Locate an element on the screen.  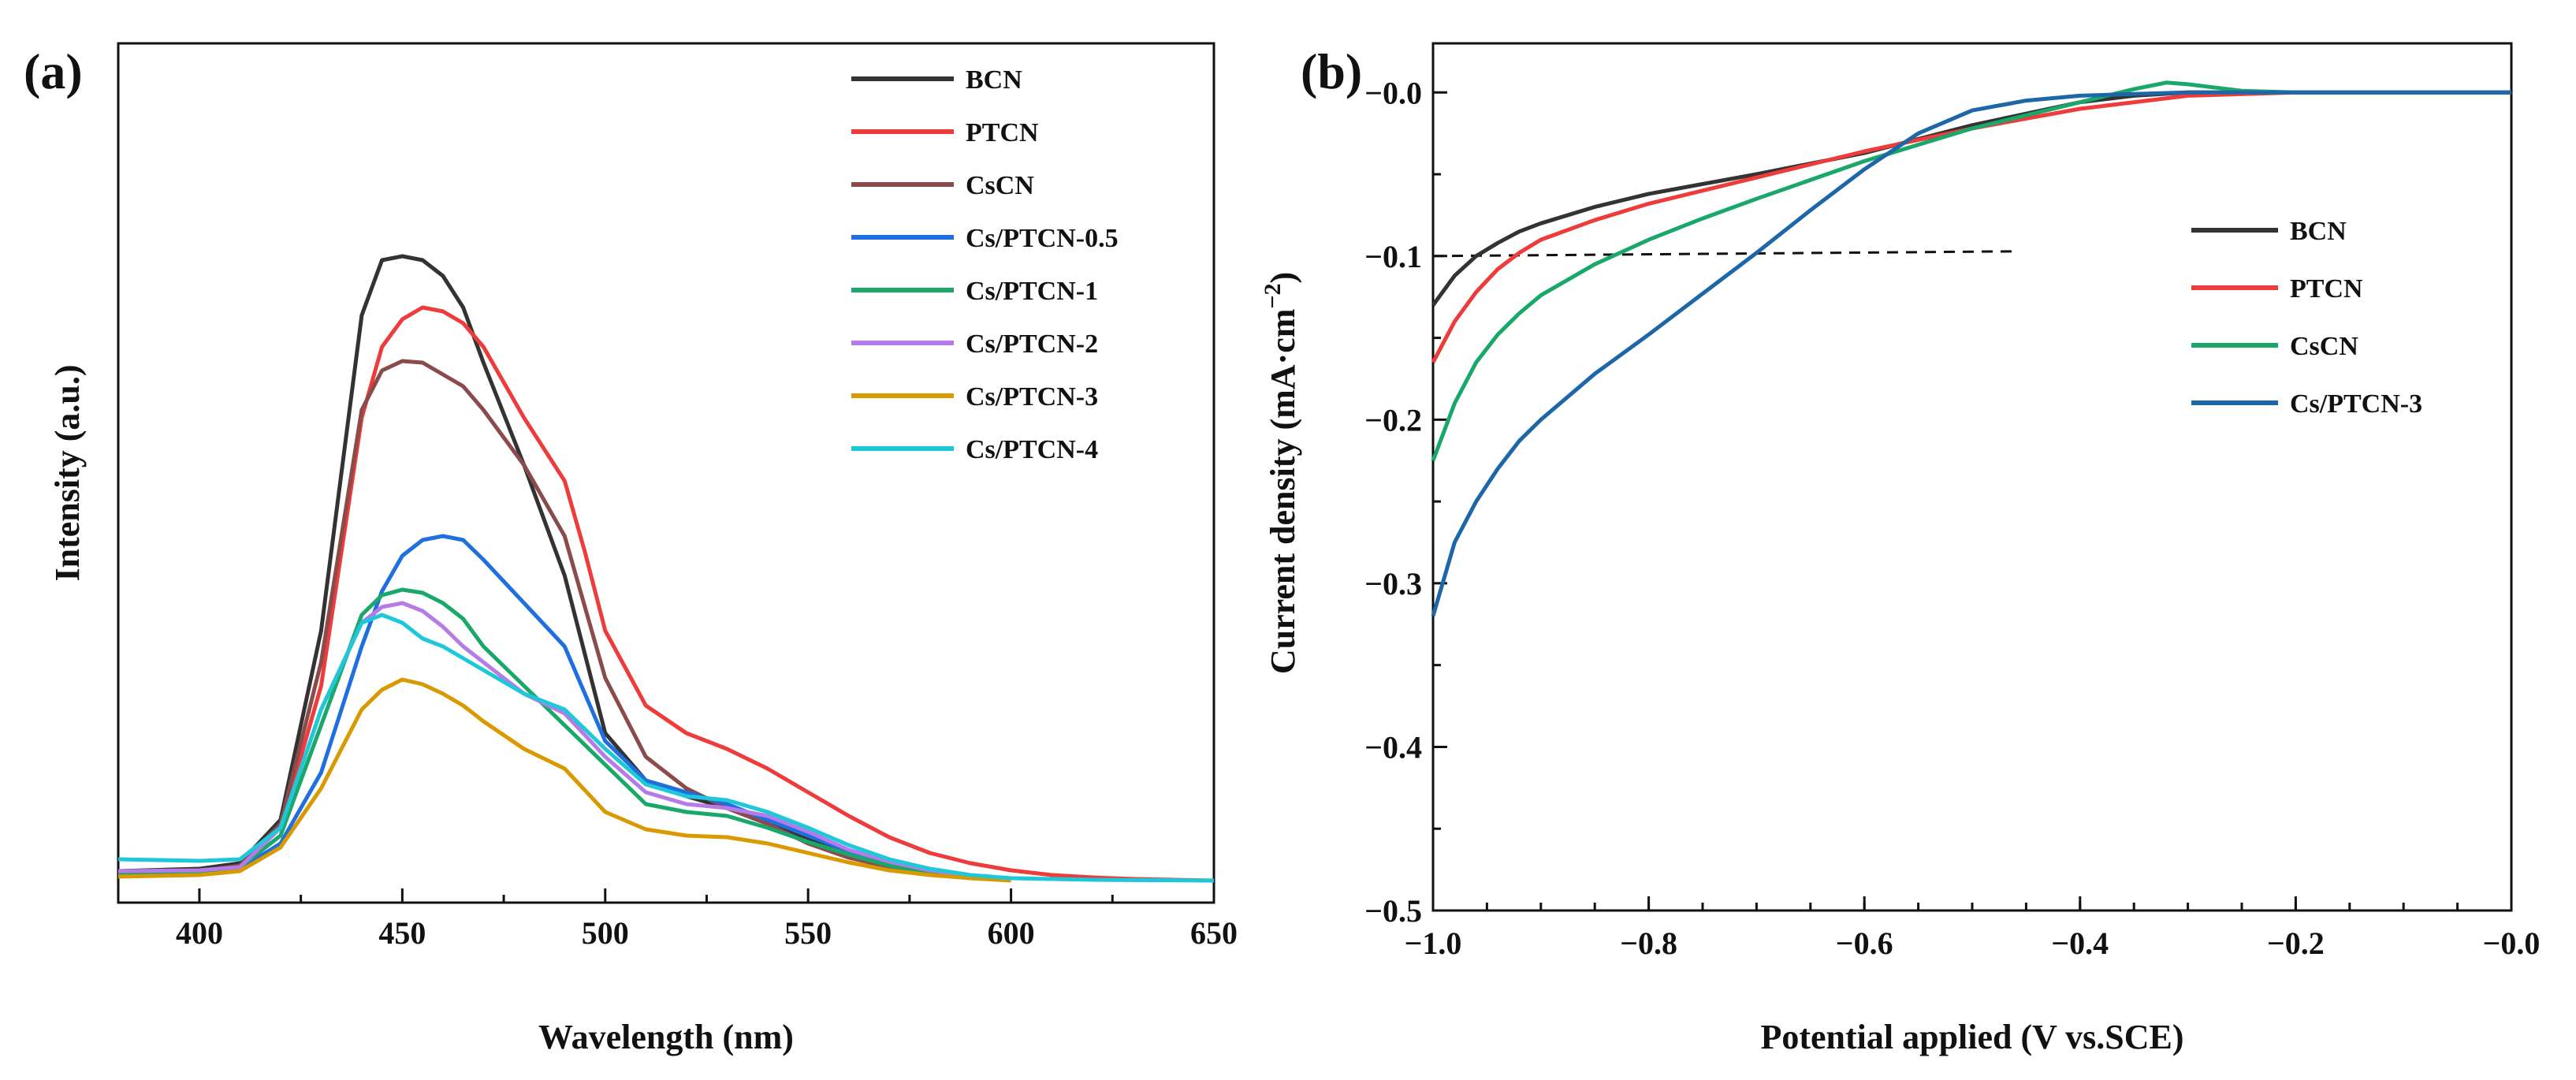
panel-a-x-tick-labels: 400 450 500 550 600 650 is located at coordinates (707, 933).